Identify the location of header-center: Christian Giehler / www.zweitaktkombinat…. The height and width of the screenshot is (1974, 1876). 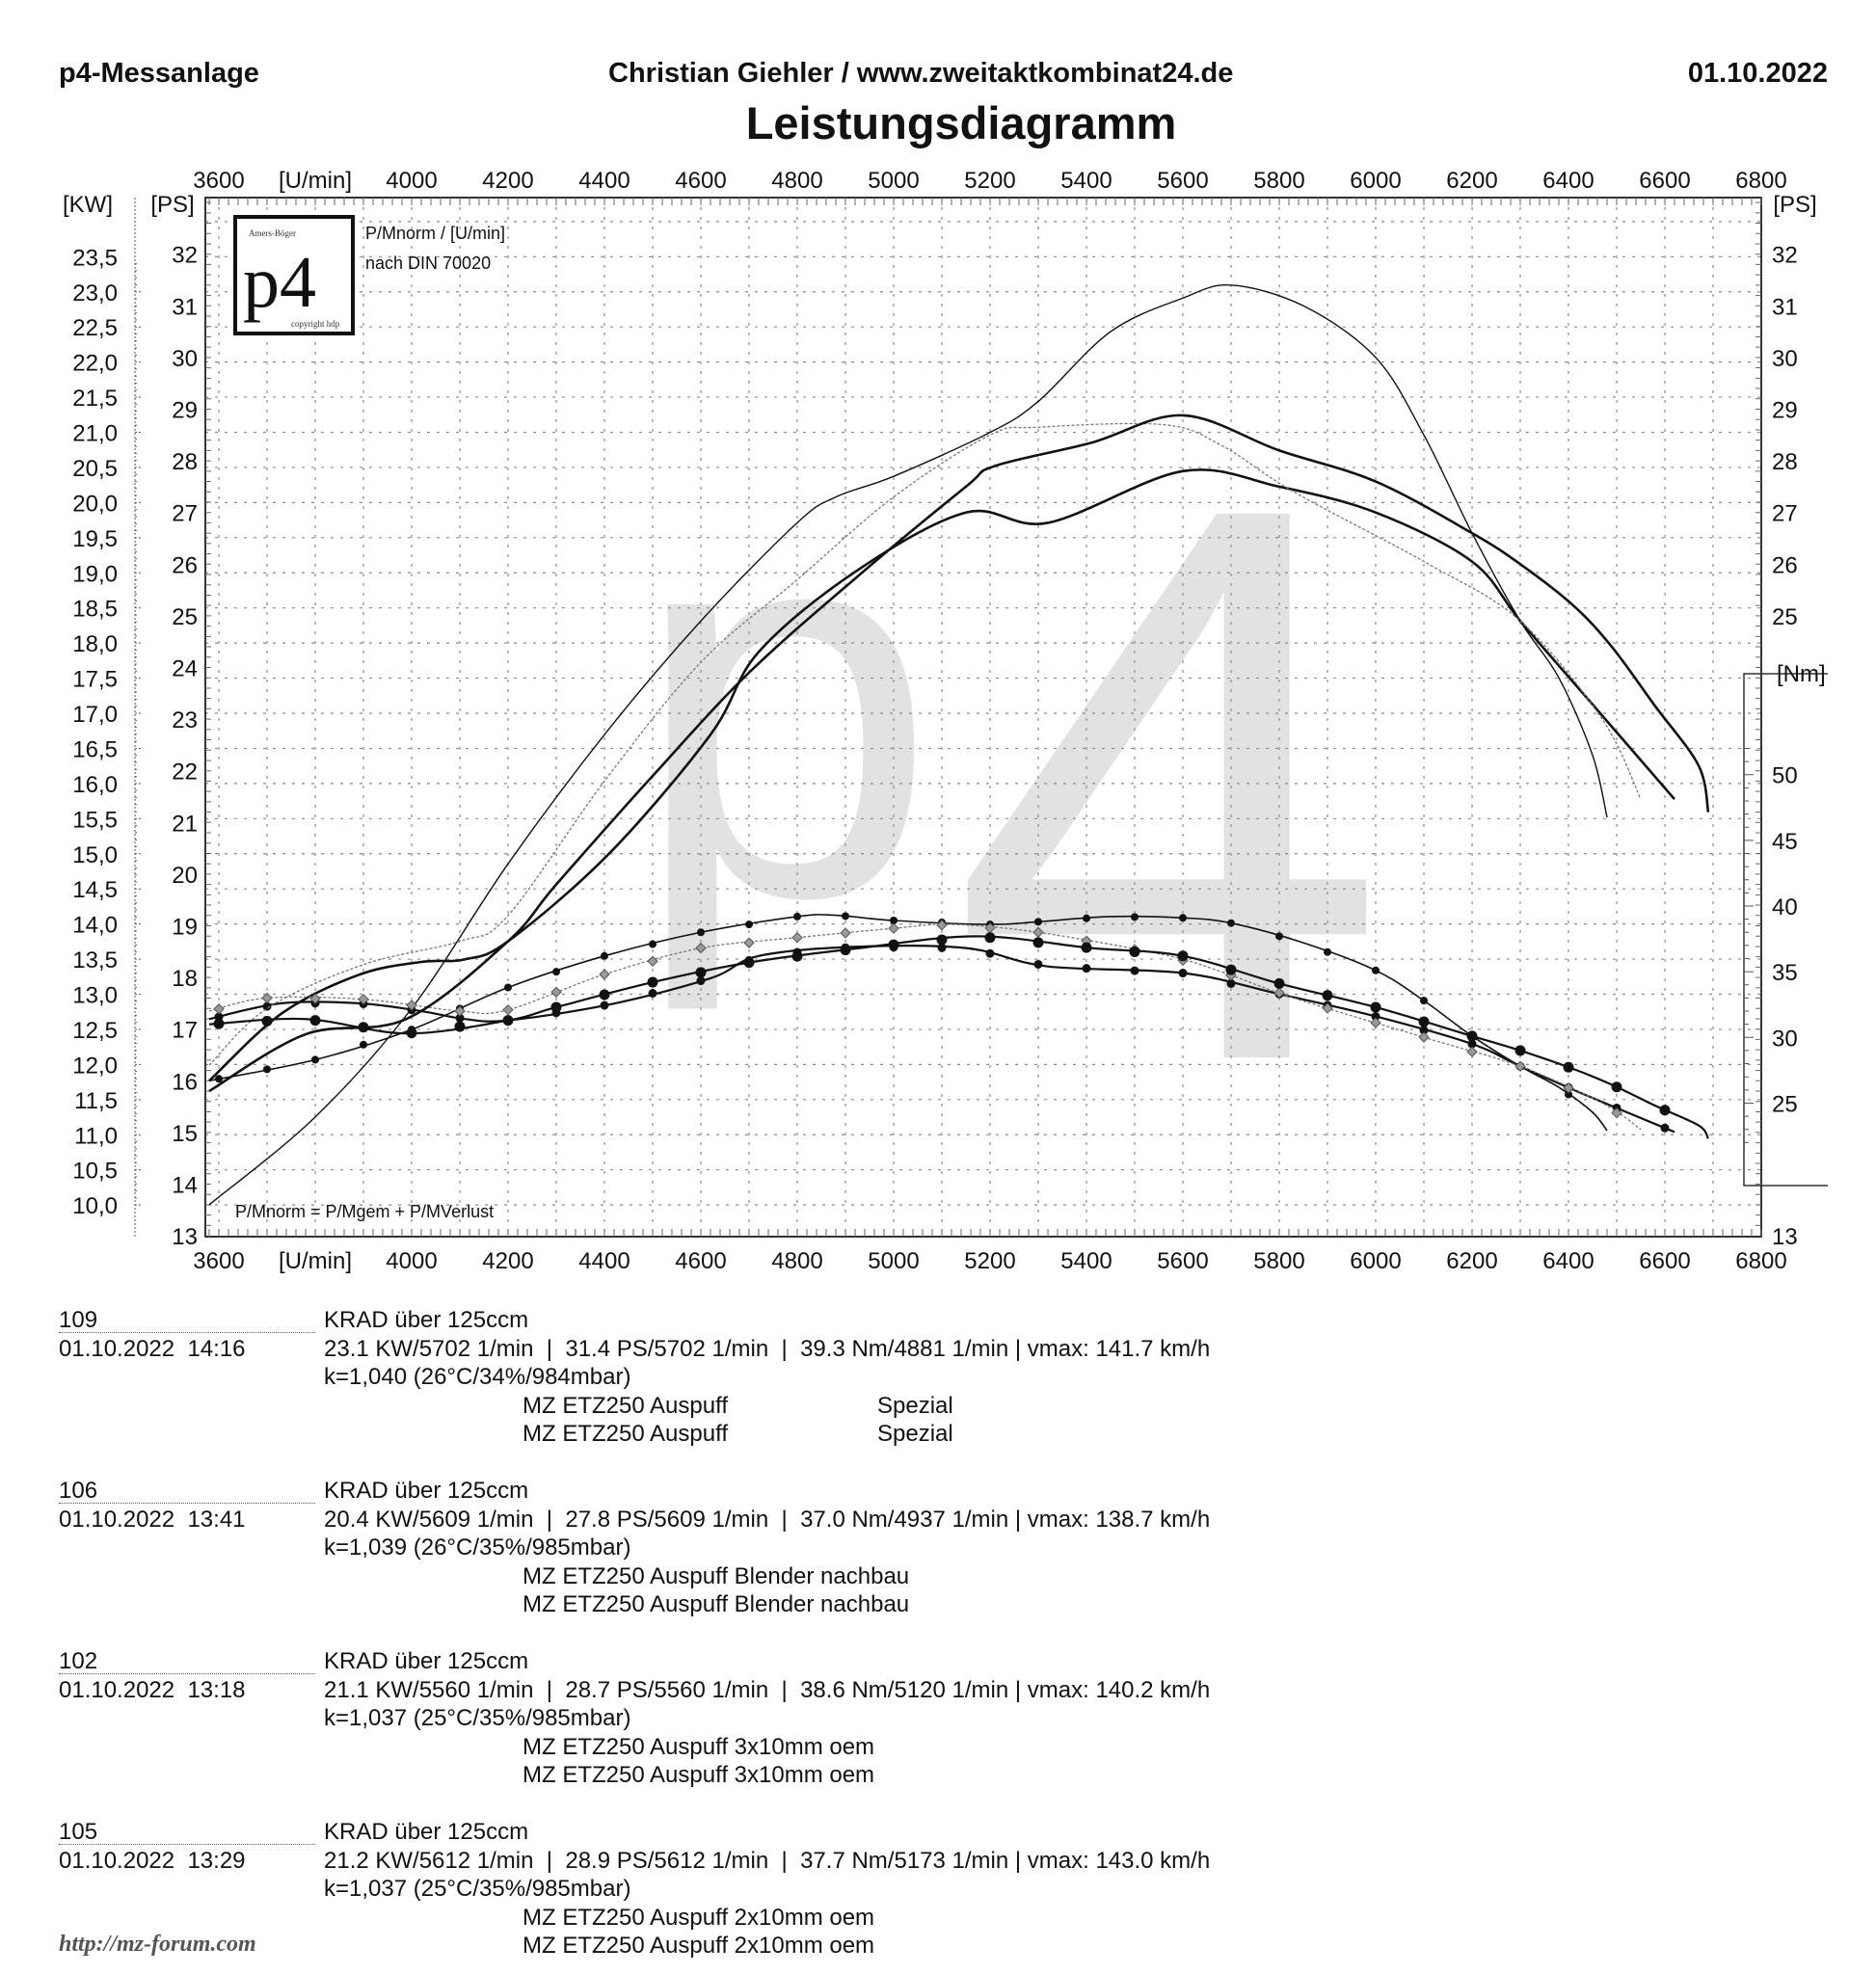
(921, 74).